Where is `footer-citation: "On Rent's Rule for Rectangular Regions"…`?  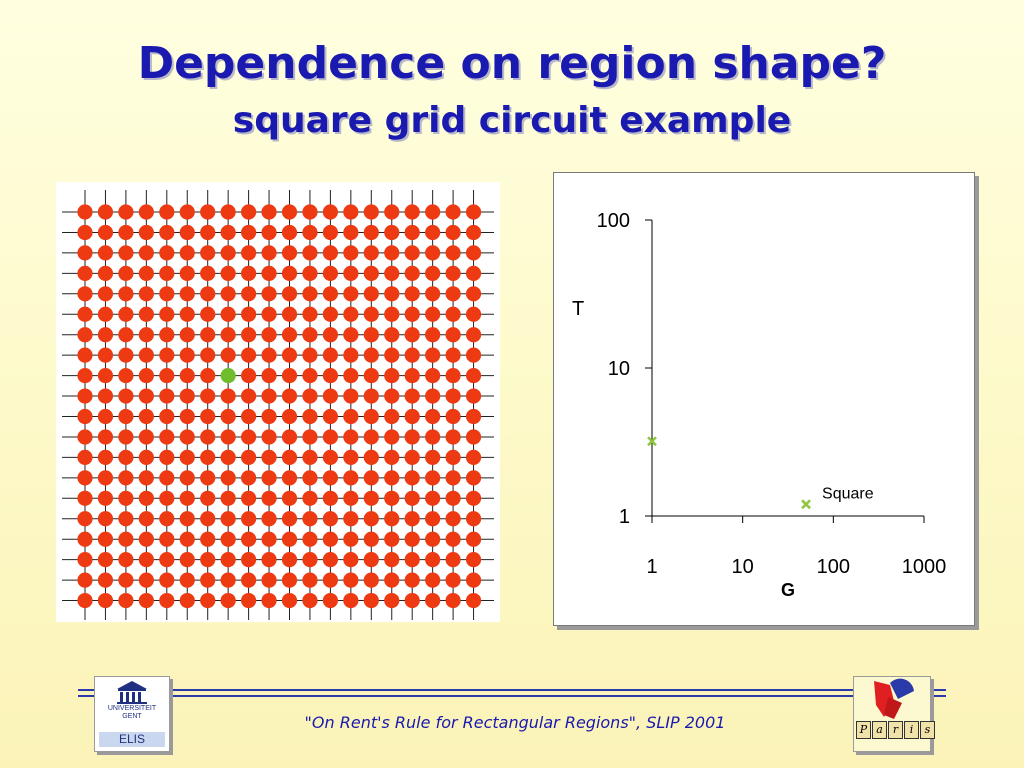
footer-citation: "On Rent's Rule for Rectangular Regions"… is located at coordinates (515, 722).